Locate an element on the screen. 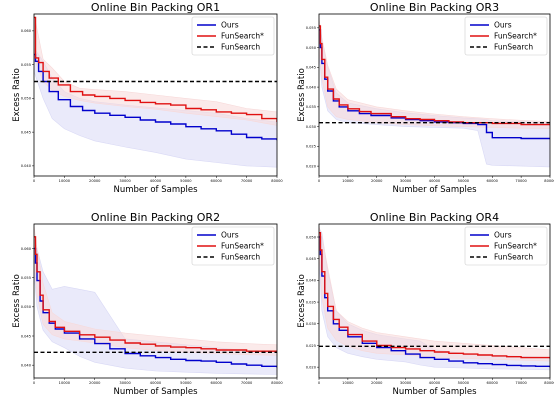 This screenshot has height=410, width=554. chart-title: Online Bin Packing OR1 is located at coordinates (155, 7).